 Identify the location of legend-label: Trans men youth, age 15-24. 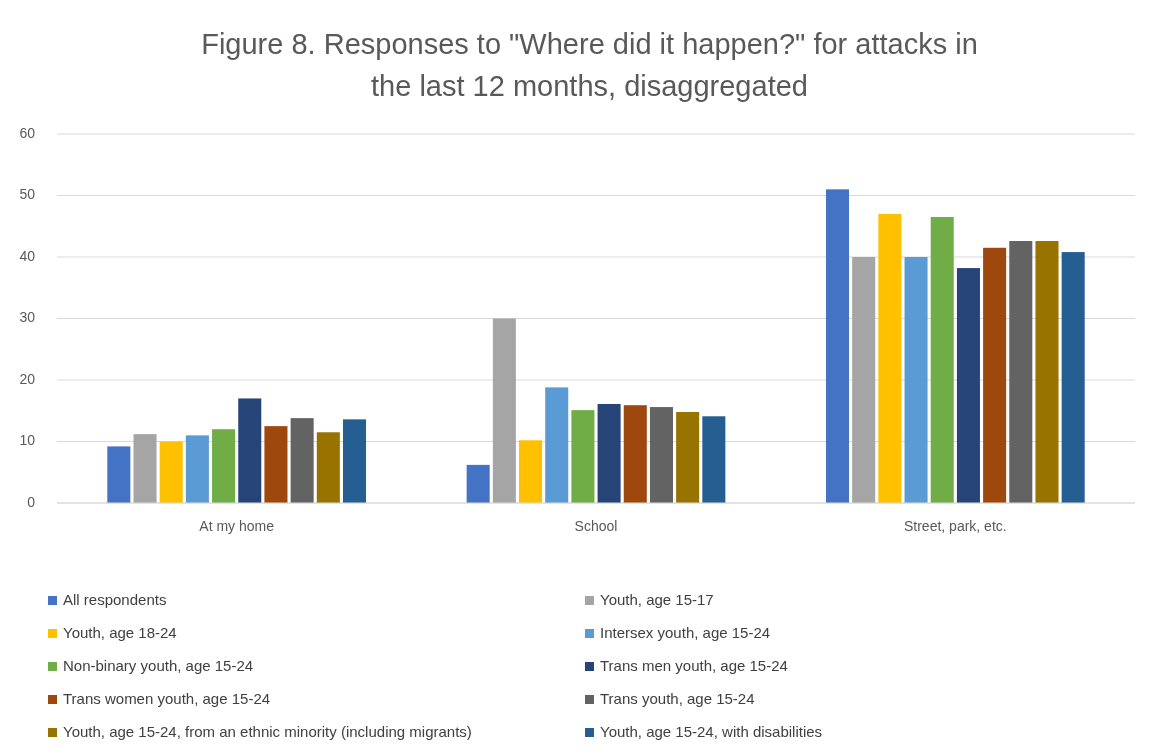
(694, 665).